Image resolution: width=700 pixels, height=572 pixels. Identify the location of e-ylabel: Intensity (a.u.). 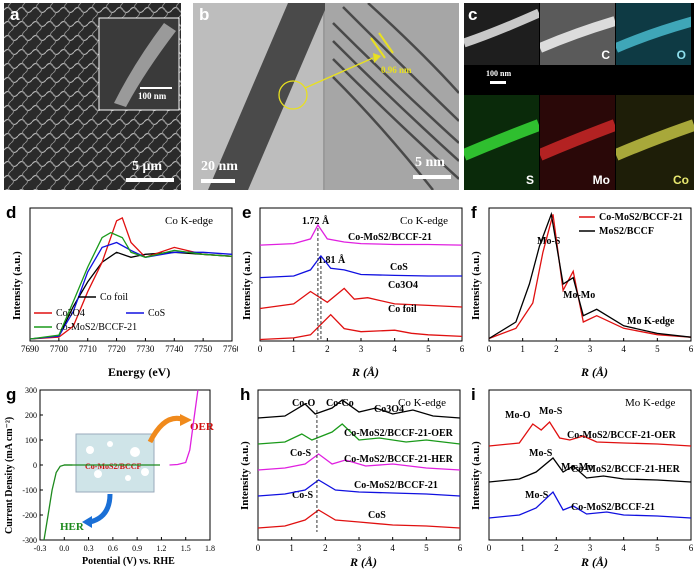
(247, 285).